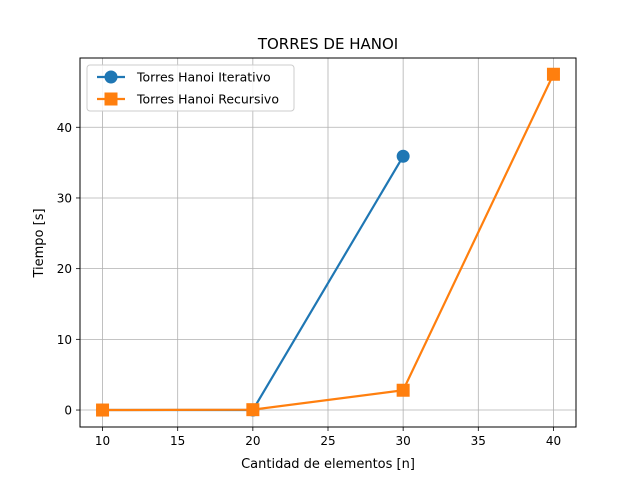 This screenshot has height=480, width=640. I want to click on y-tick-label: 0, so click(68, 411).